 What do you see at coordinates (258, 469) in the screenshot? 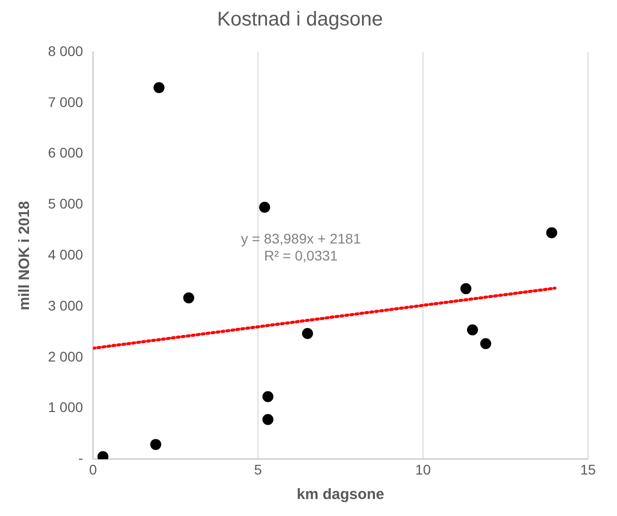
I see `x-tick-label: 5` at bounding box center [258, 469].